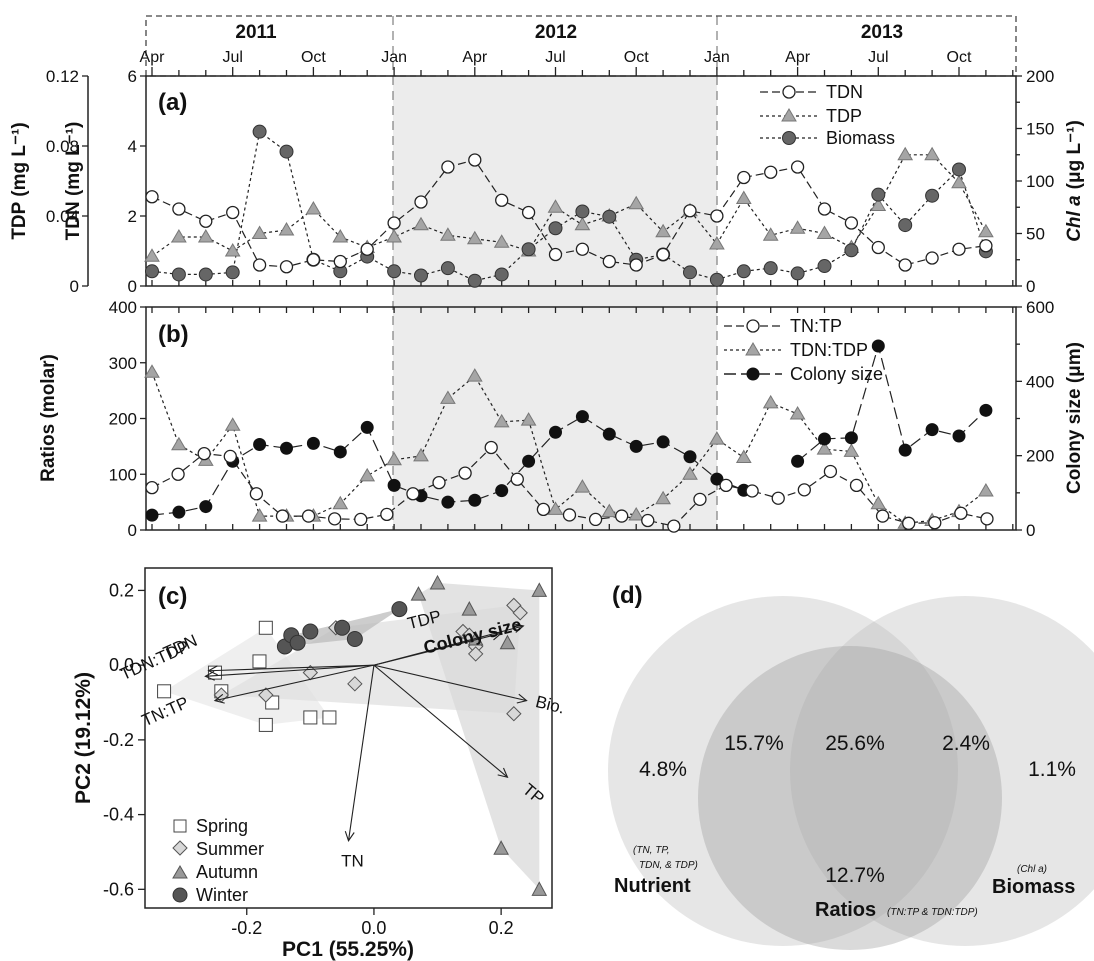 This screenshot has height=961, width=1094. What do you see at coordinates (753, 374) in the screenshot?
I see `legend-colony-marker` at bounding box center [753, 374].